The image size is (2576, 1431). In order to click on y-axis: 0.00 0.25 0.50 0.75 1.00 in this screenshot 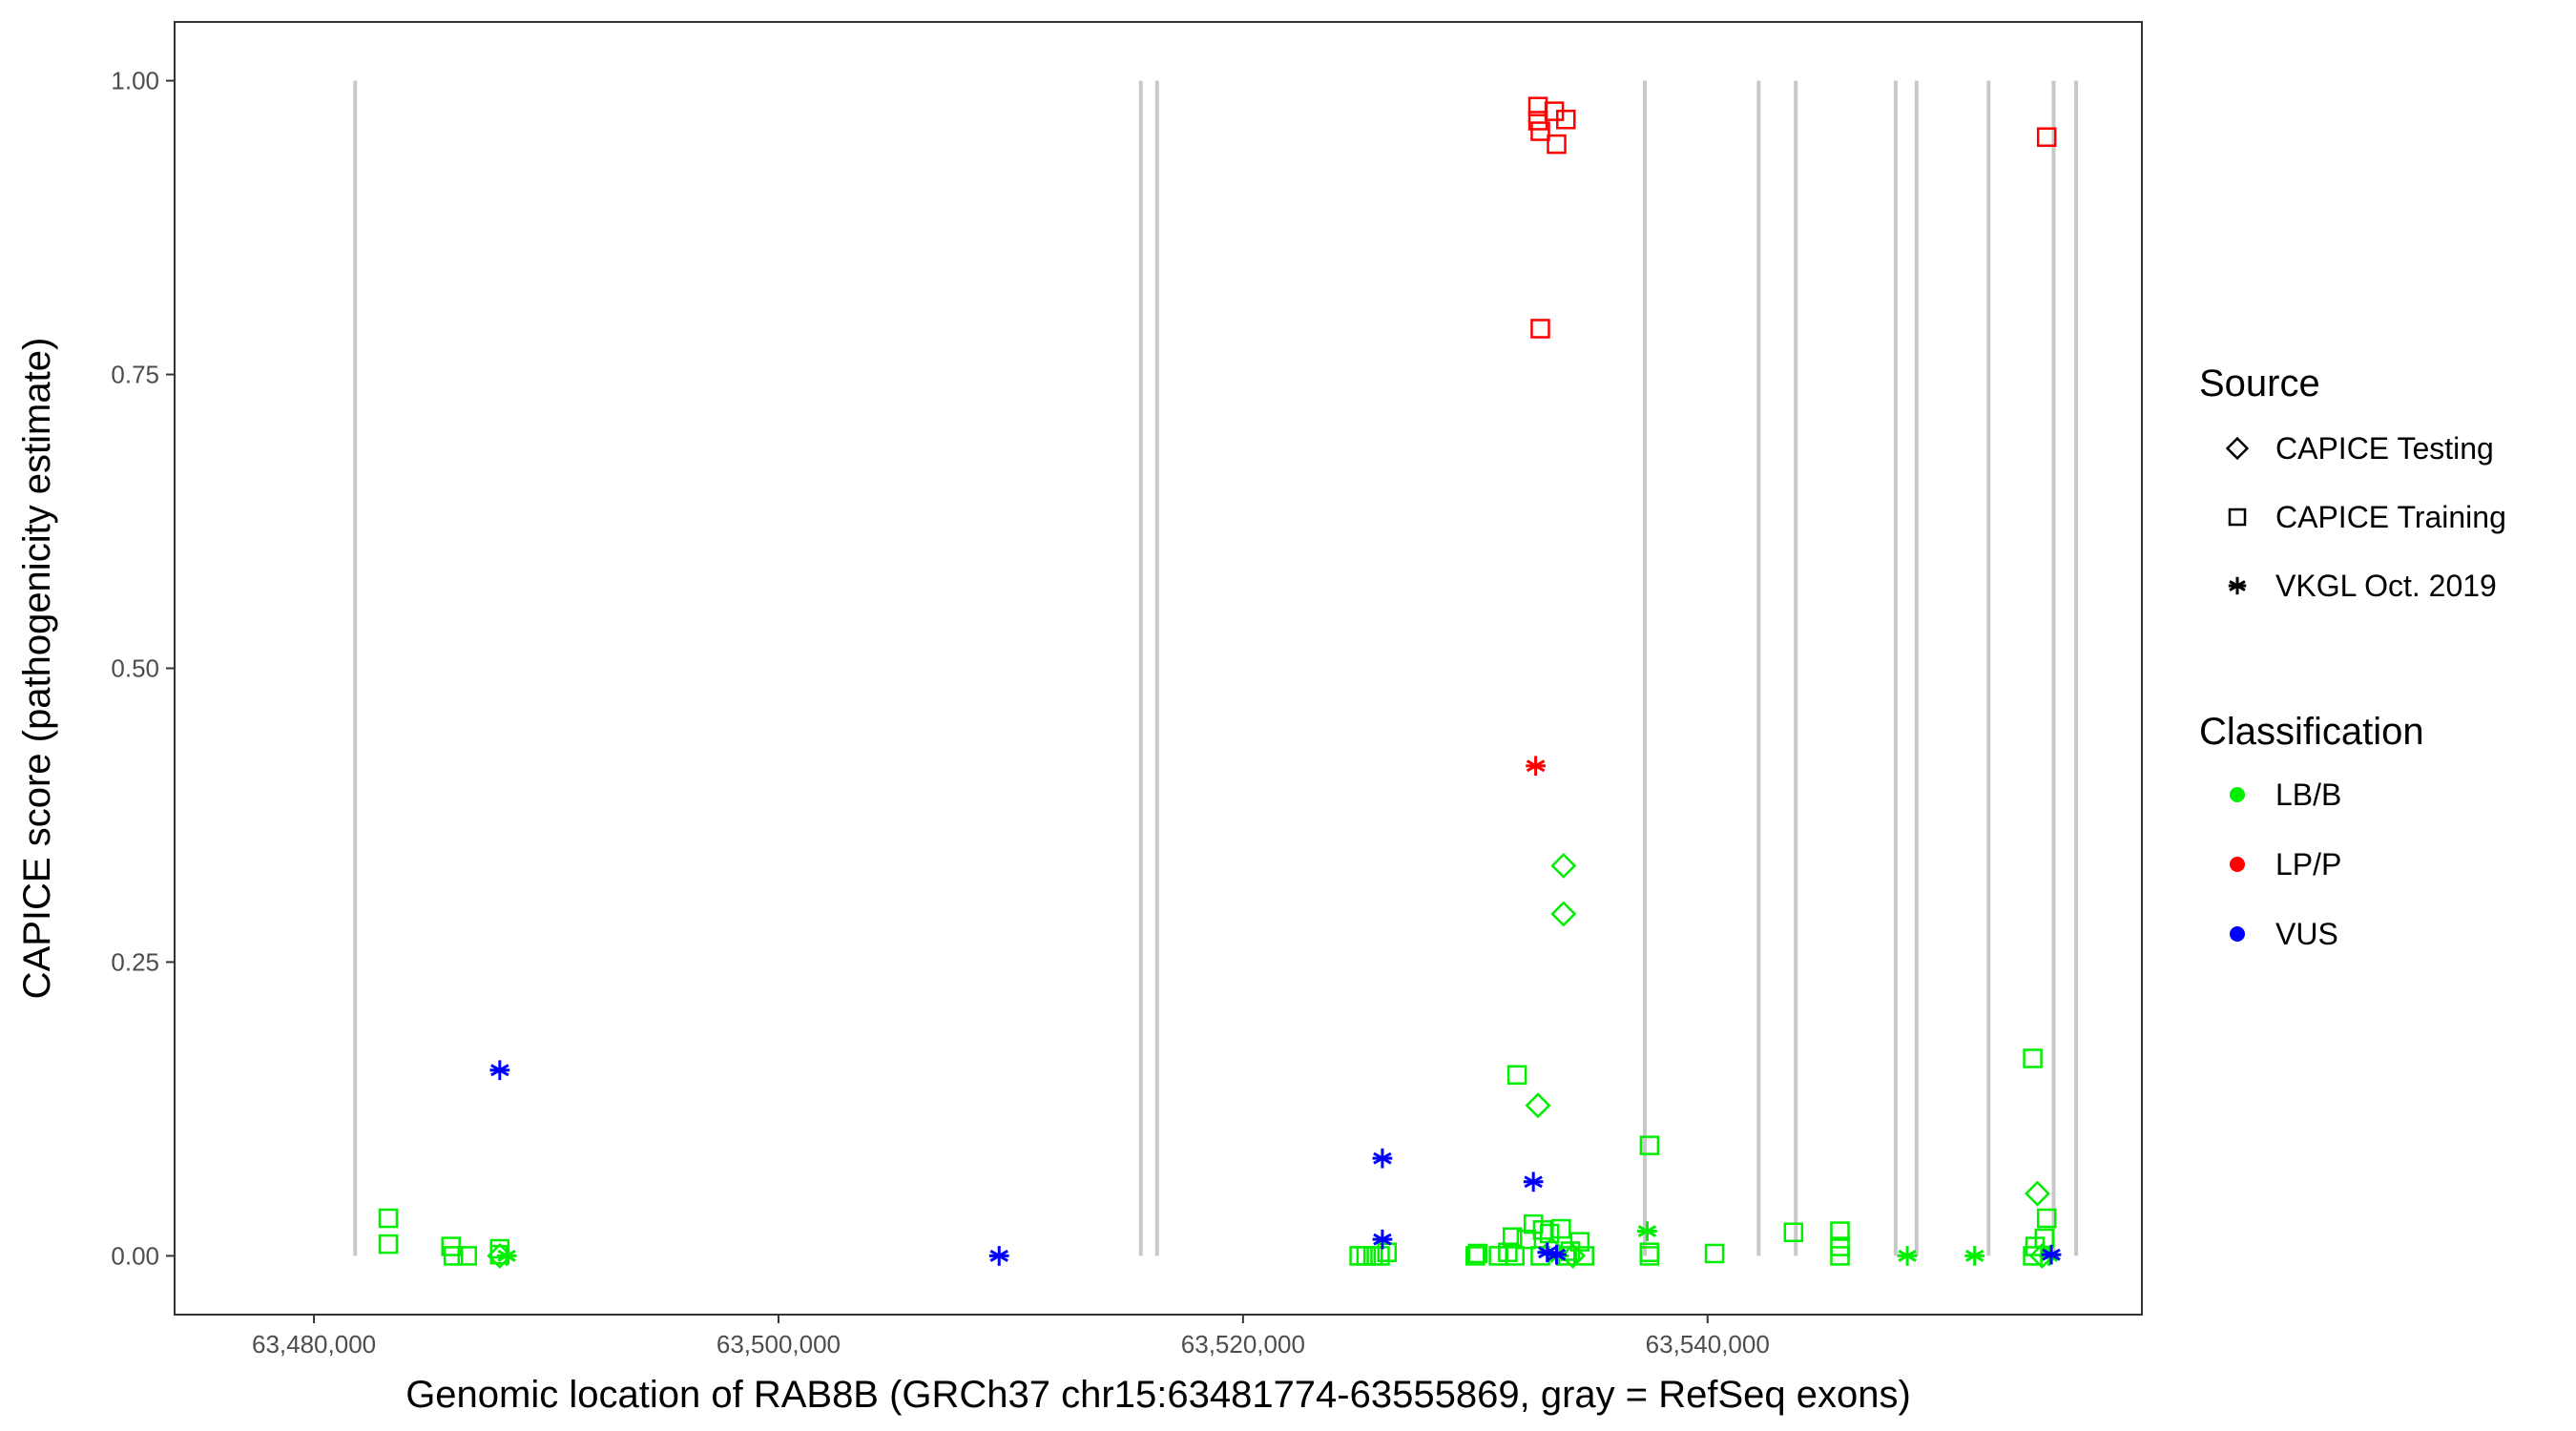, I will do `click(143, 668)`.